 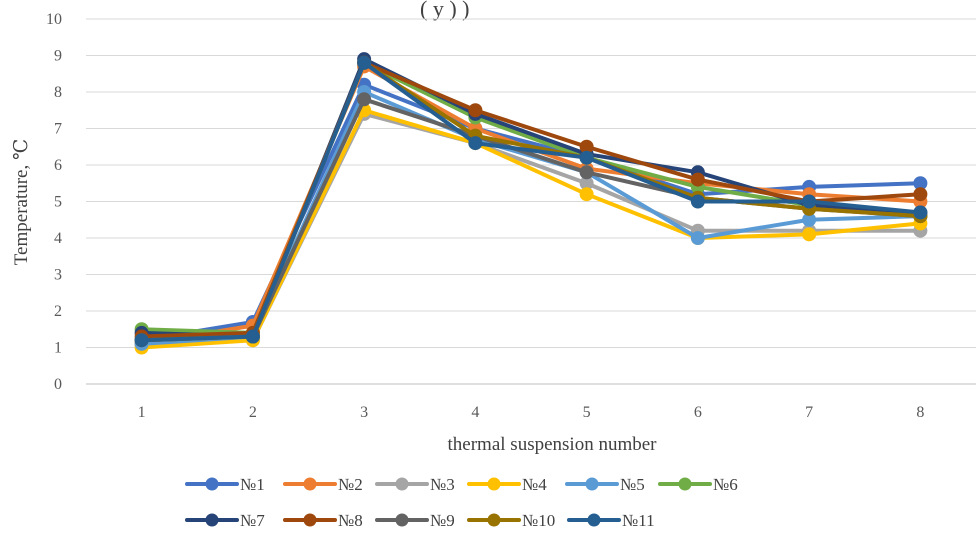 I want to click on legend-label: №8, so click(x=350, y=520).